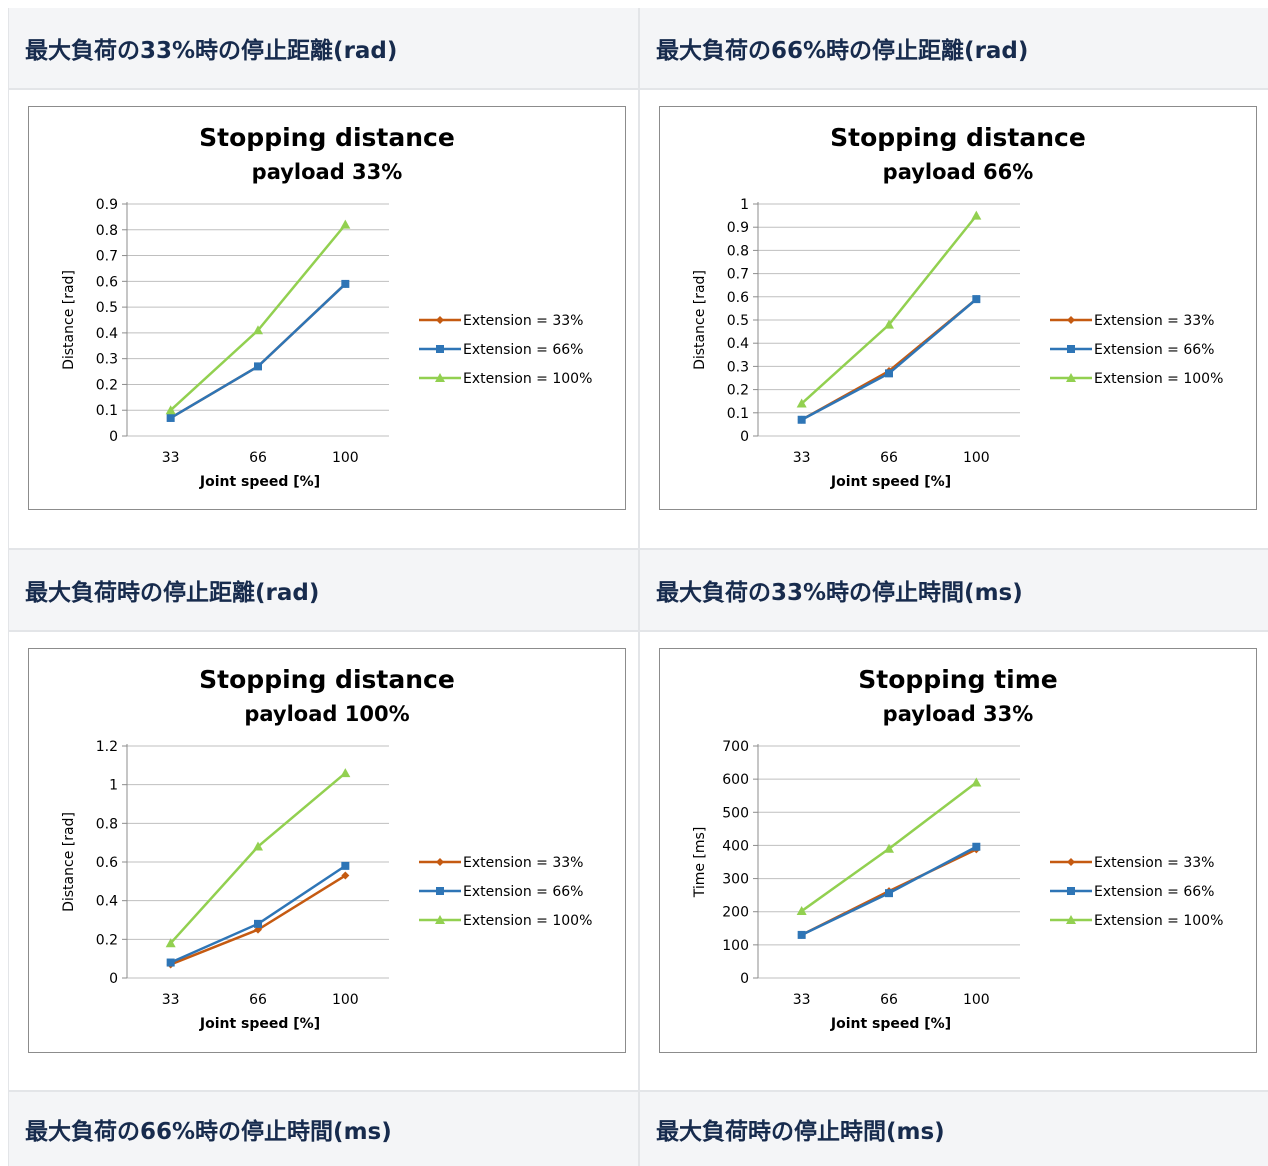 This screenshot has height=1166, width=1268. Describe the element at coordinates (735, 946) in the screenshot. I see `y-tick-label: 100` at that location.